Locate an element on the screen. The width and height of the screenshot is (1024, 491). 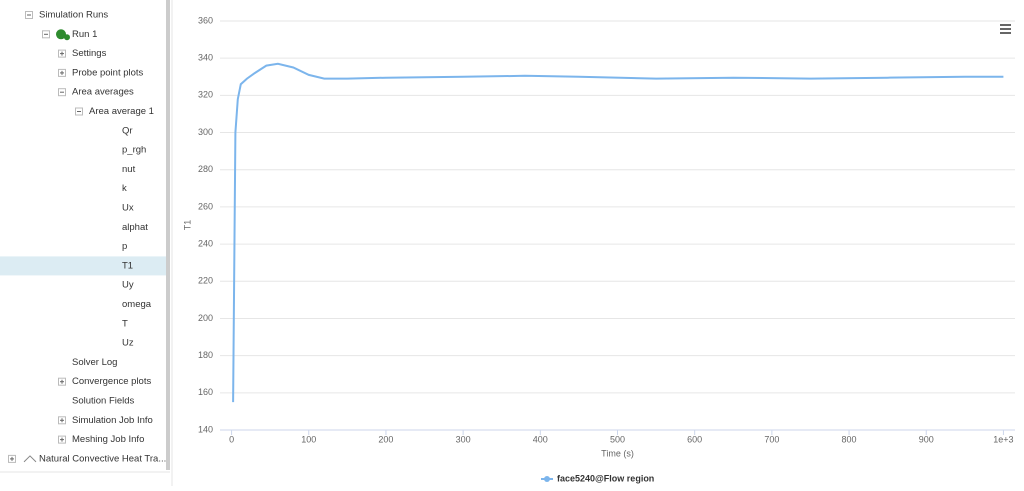
y-tick-label: 240 is located at coordinates (205, 243).